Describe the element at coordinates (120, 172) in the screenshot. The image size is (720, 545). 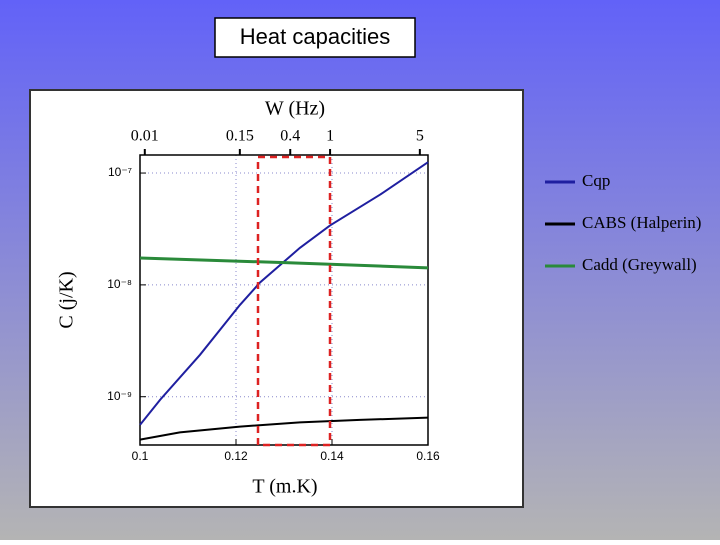
I see `y-tick-label: 10⁻⁷` at that location.